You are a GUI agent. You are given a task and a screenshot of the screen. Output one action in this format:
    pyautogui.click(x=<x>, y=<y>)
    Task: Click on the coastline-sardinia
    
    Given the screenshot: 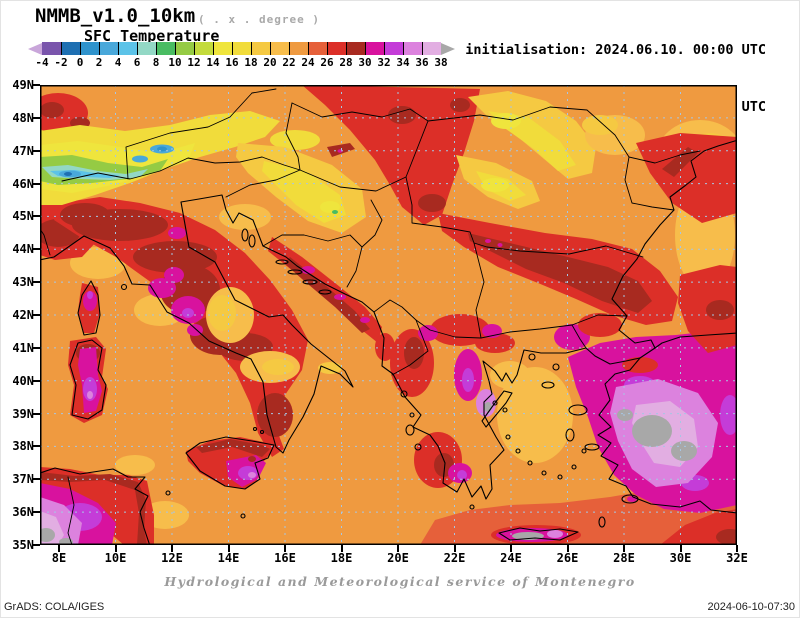 What is the action you would take?
    pyautogui.click(x=88, y=379)
    